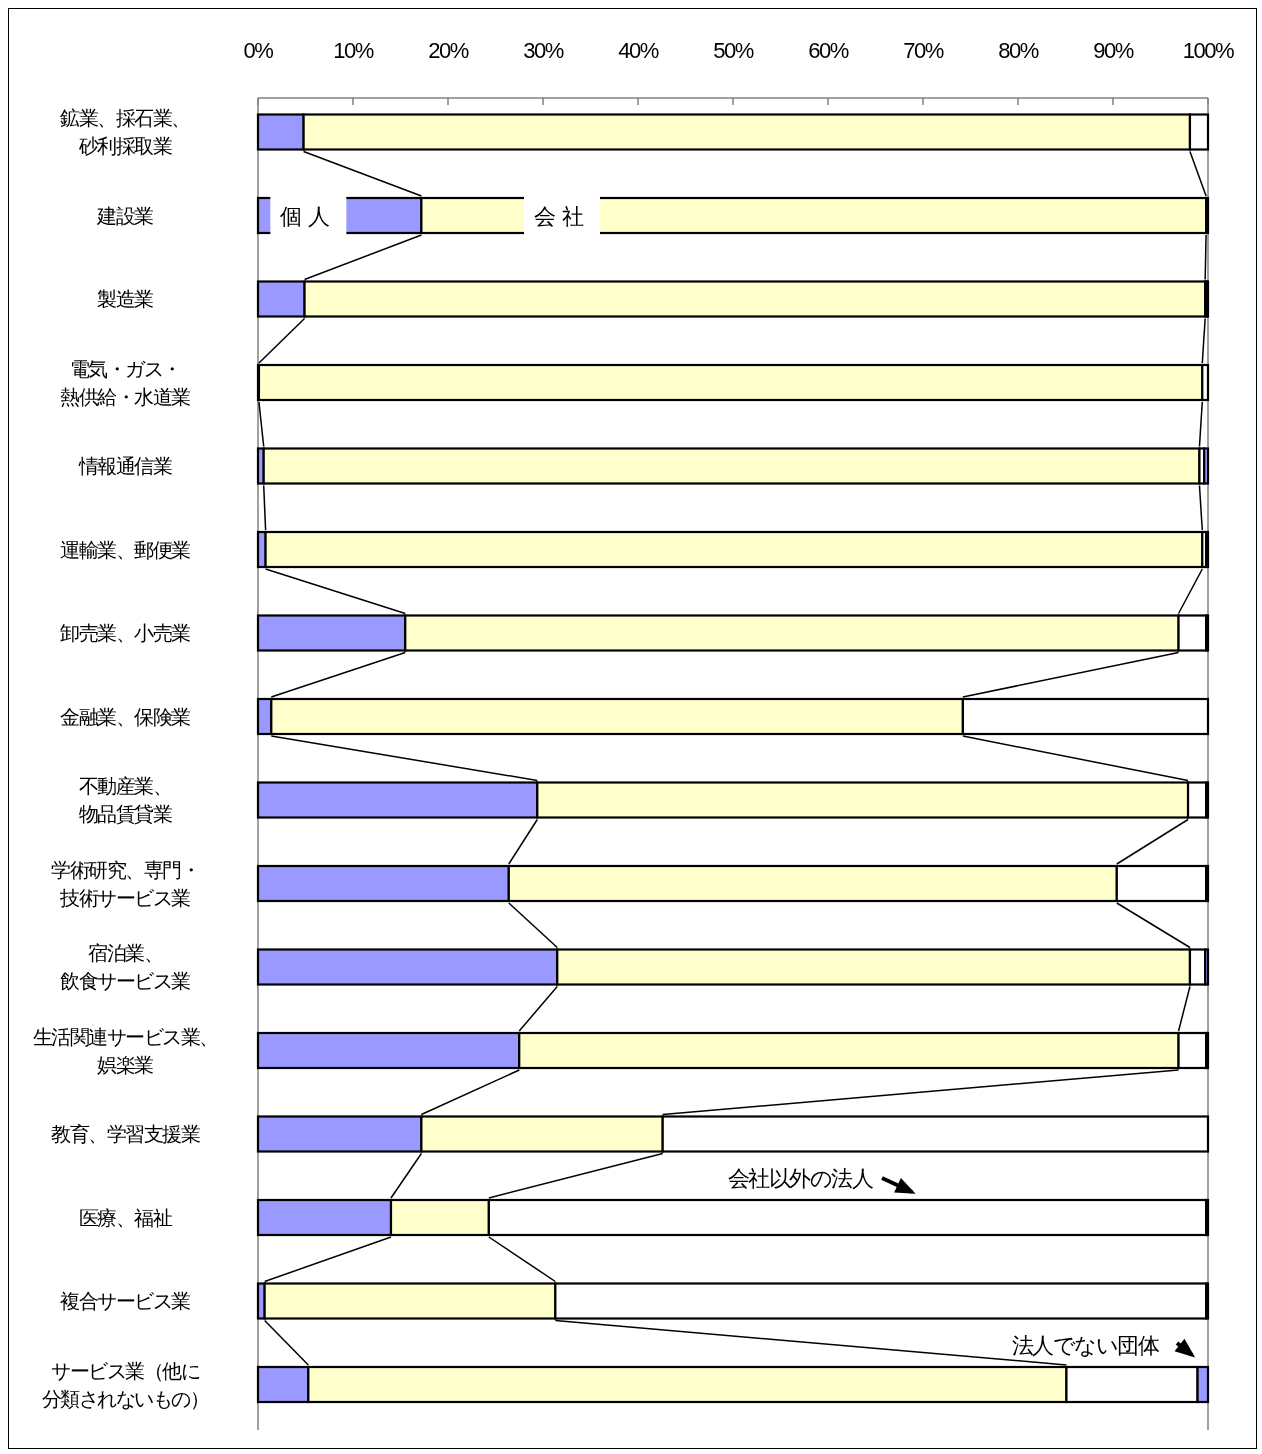  Describe the element at coordinates (308, 216) in the screenshot. I see `series-label: 個人` at that location.